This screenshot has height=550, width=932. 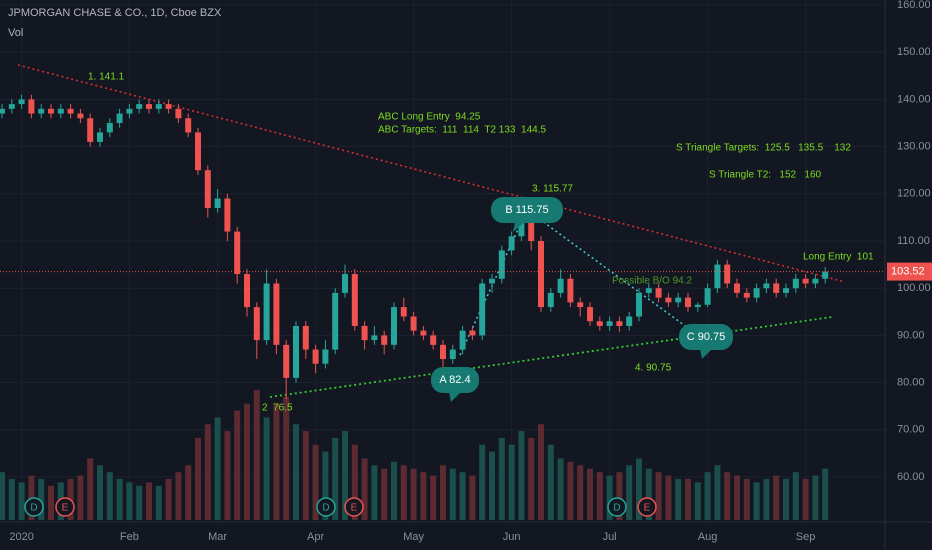 I want to click on x-tick-label: Mar, so click(x=217, y=537).